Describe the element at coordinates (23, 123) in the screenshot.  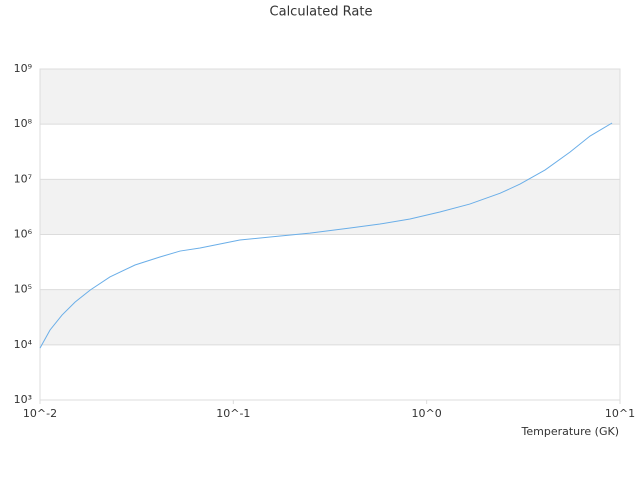
I see `y-tick-label: 10⁸` at that location.